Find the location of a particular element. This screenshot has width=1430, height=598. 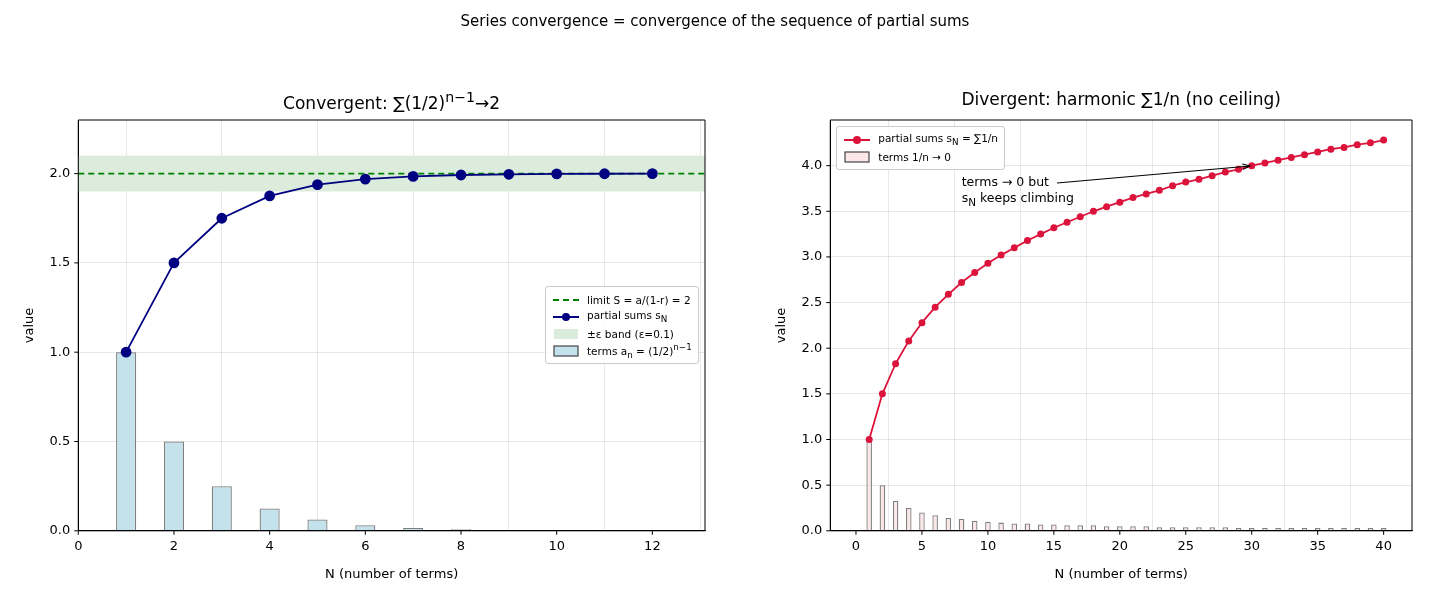

annotation: terms → 0 but s$_{N}$ keeps climbing is located at coordinates (1017, 191).